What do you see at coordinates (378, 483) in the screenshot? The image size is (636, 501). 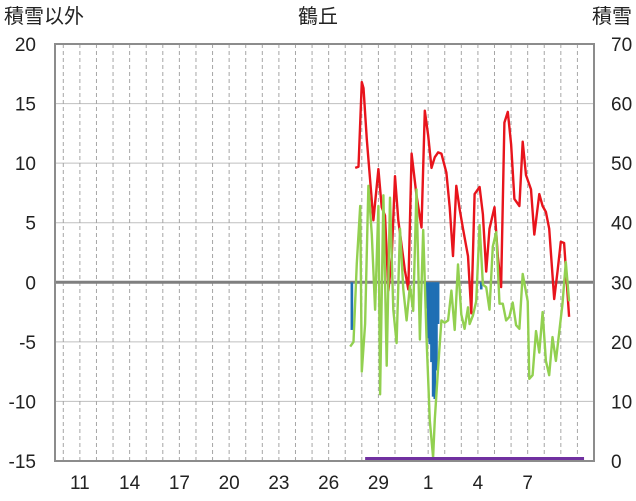 I see `x-tick: 29` at bounding box center [378, 483].